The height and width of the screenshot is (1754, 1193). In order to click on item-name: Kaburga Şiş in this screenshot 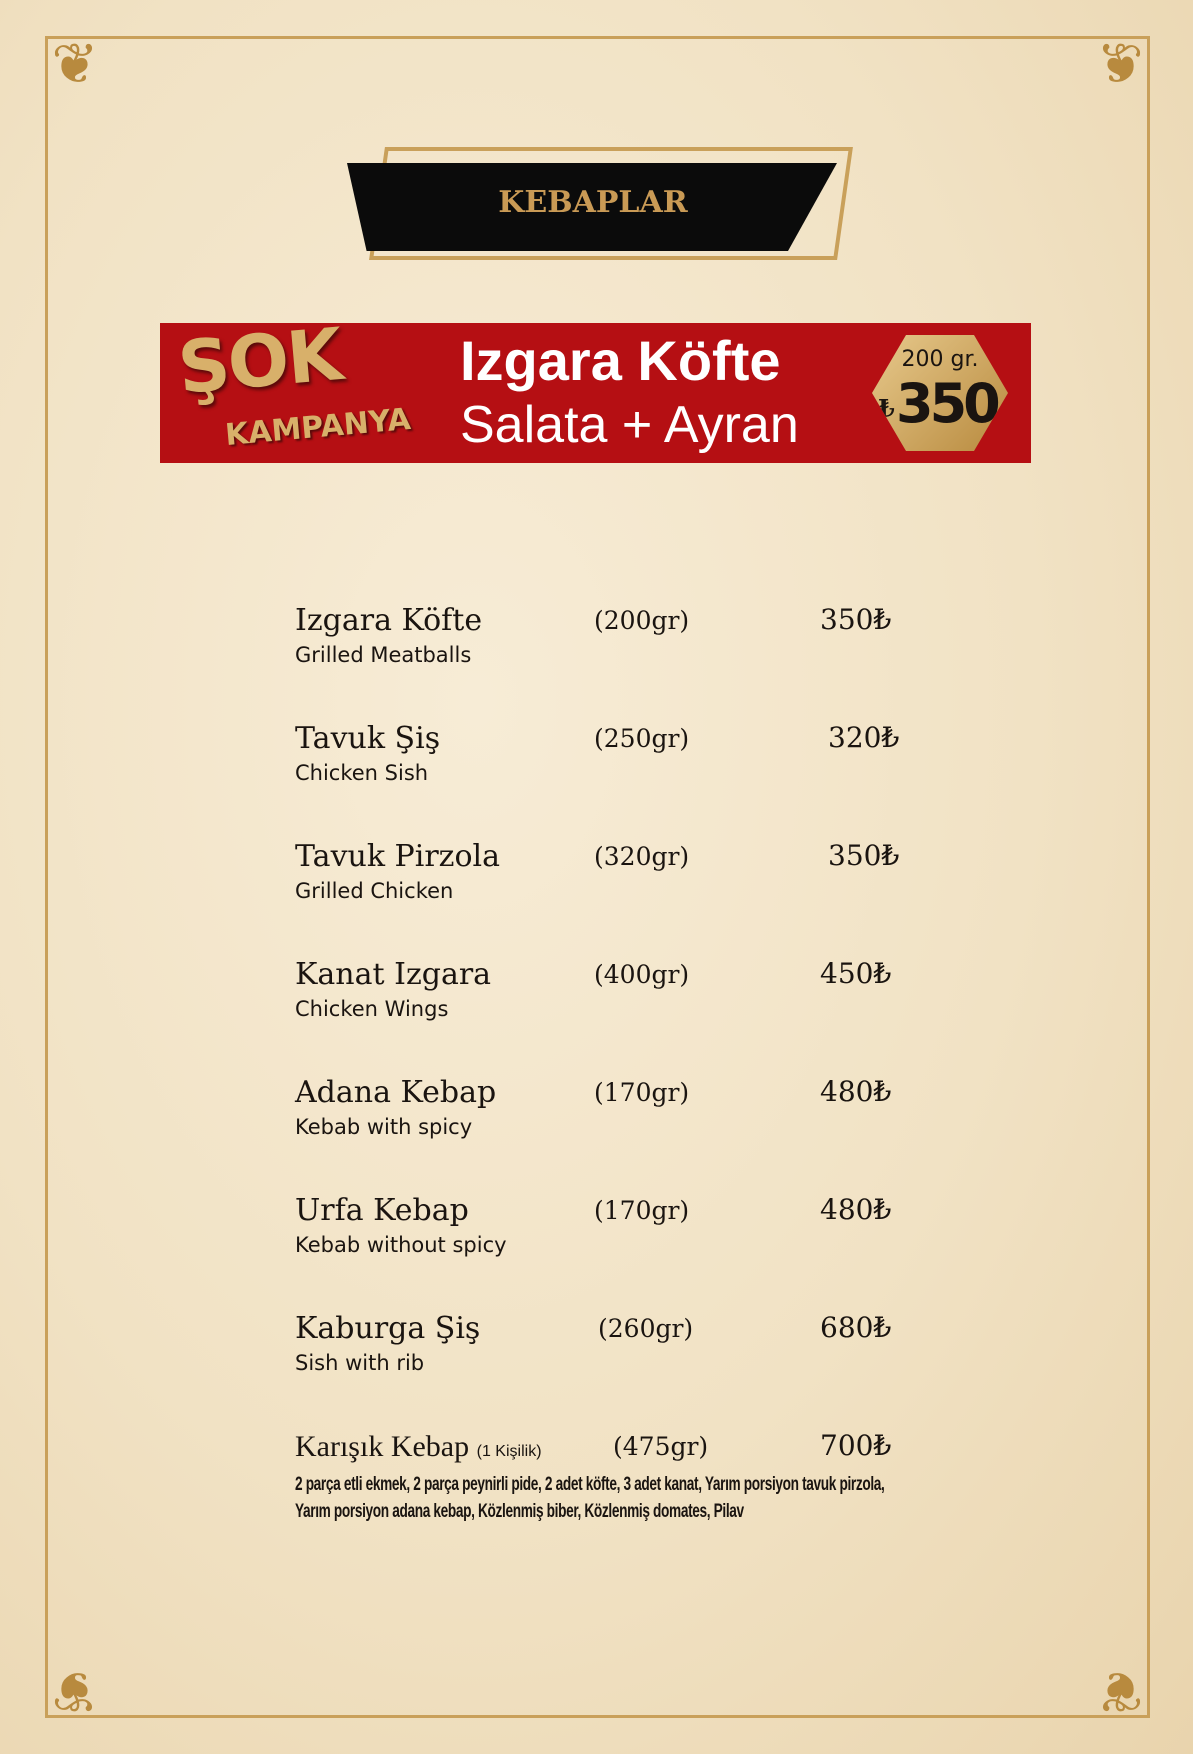, I will do `click(388, 1328)`.